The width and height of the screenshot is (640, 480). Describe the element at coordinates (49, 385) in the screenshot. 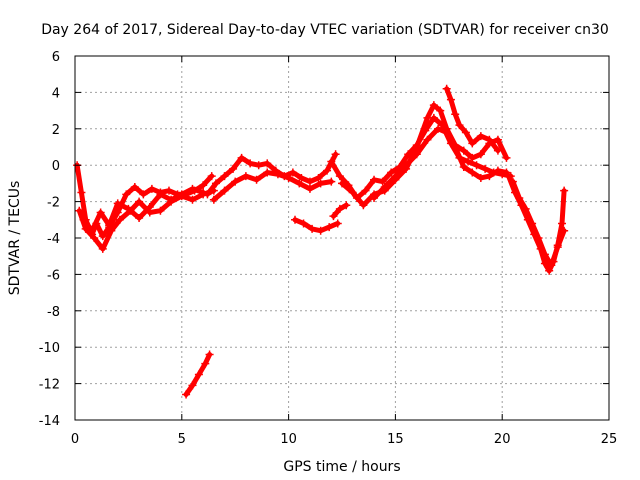

I see `y-tick-label: -12` at that location.